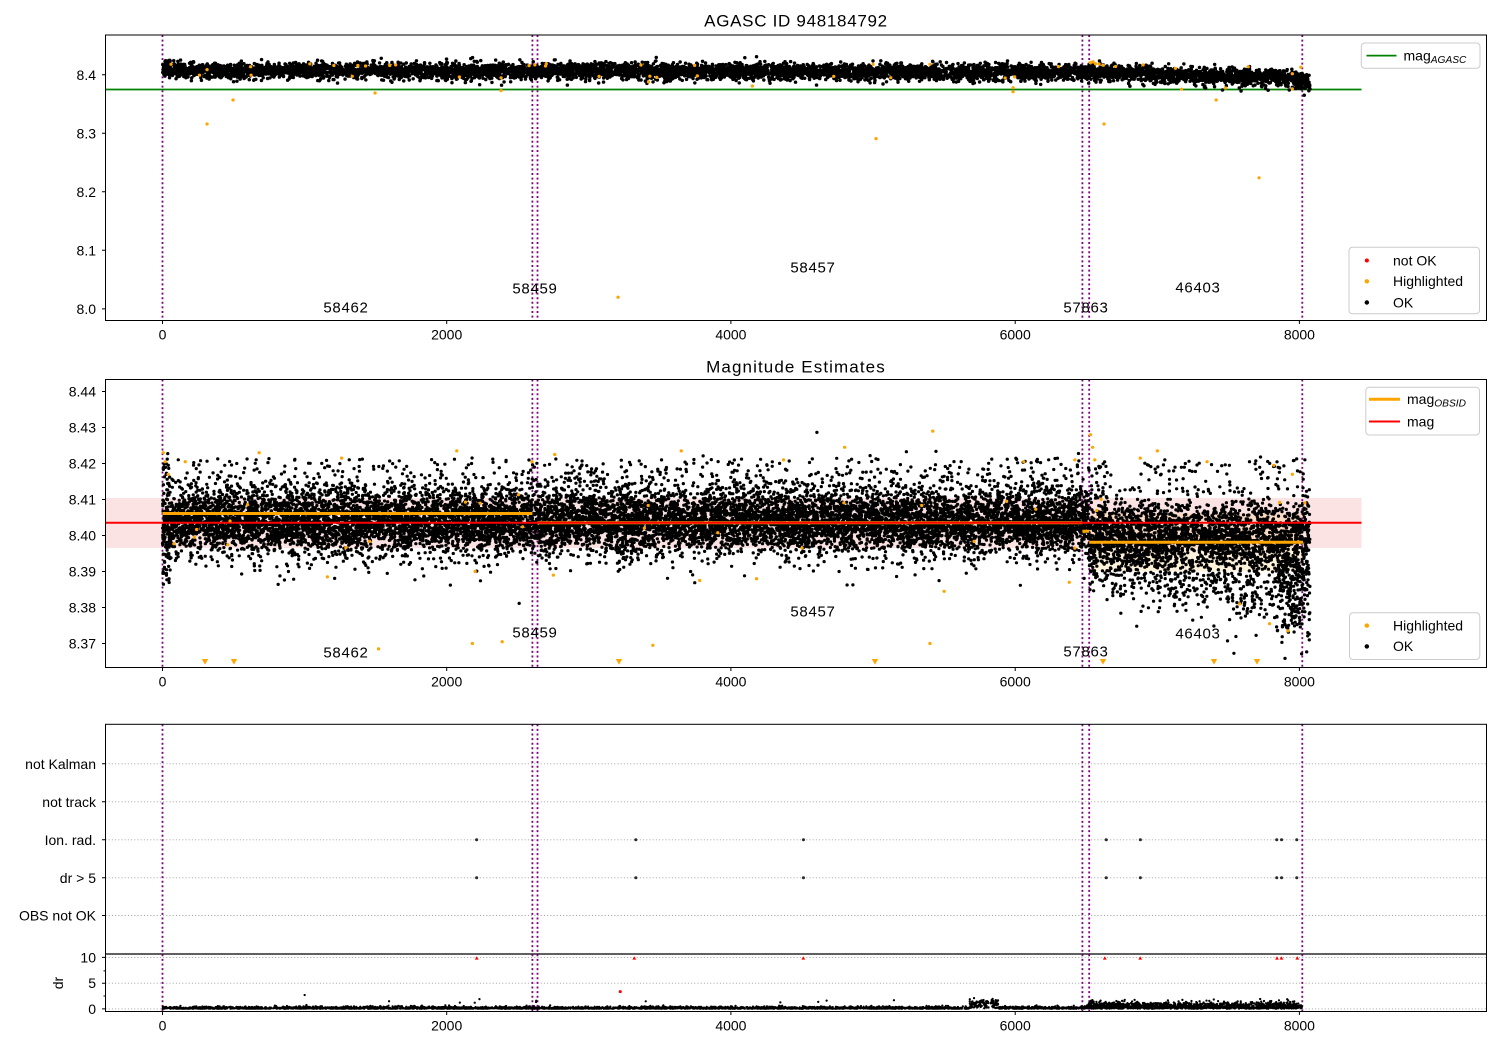  I want to click on svg-text: 8.4, so click(87, 75).